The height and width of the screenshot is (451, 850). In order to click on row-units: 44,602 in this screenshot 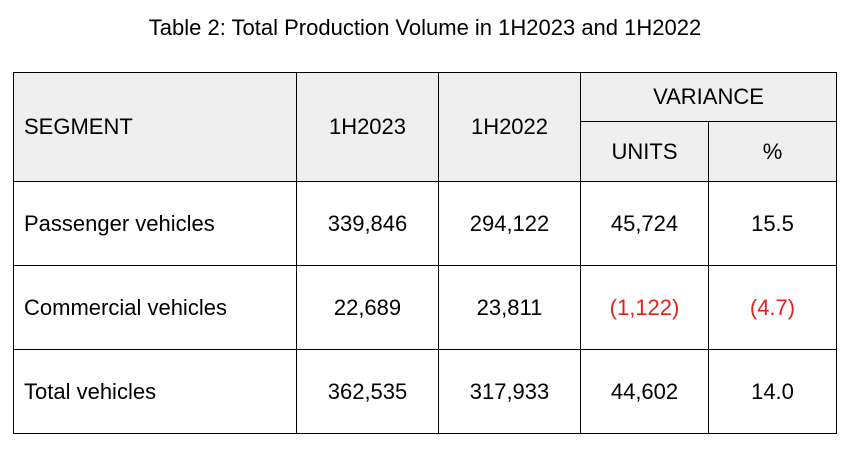, I will do `click(644, 391)`.